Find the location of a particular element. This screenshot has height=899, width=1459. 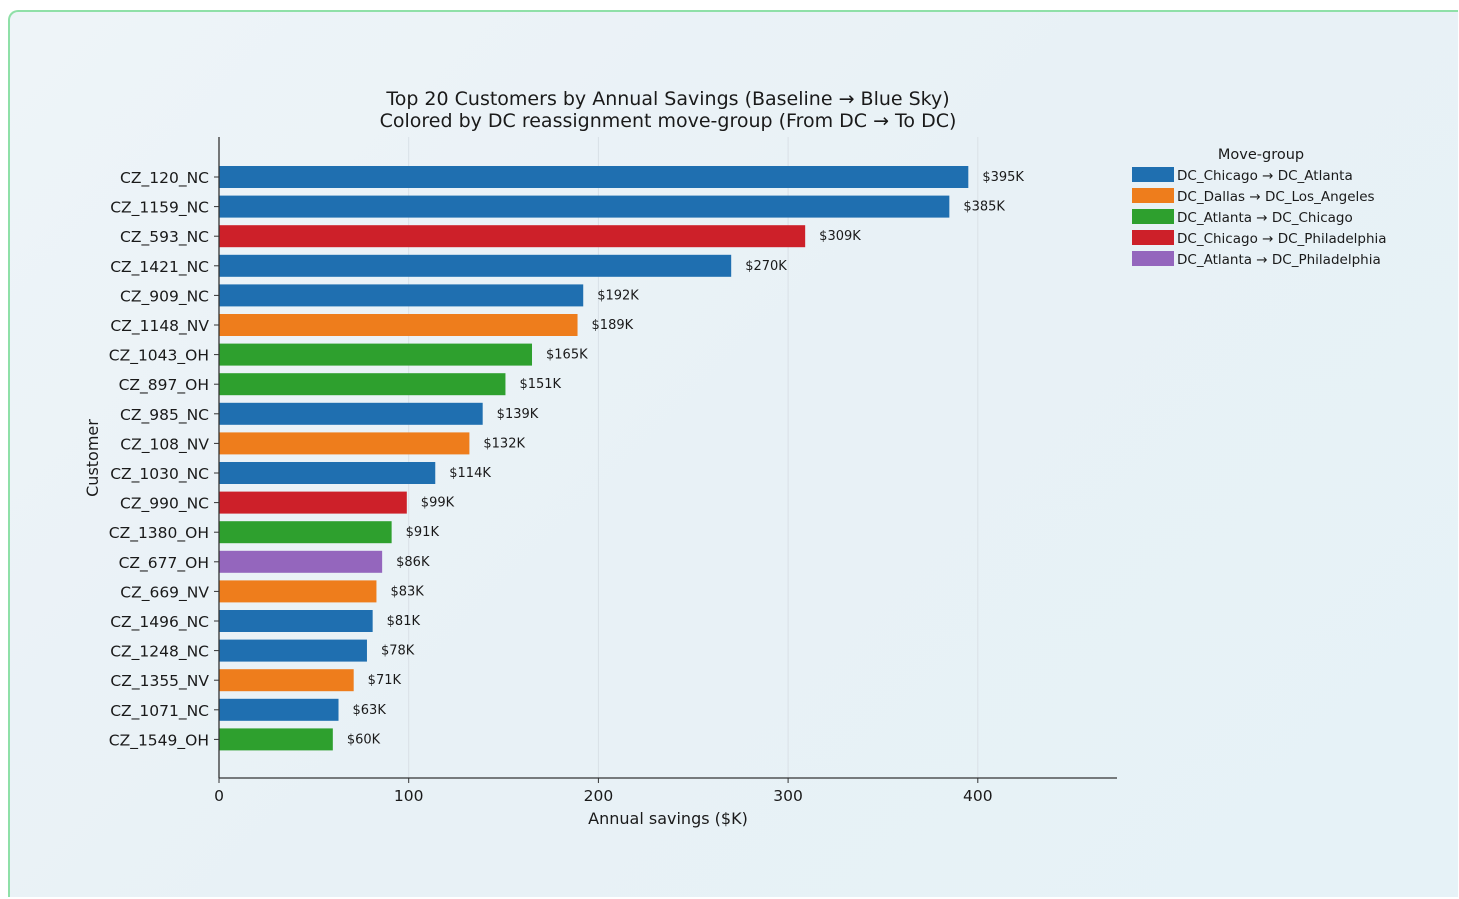

bar-value-label: $270K is located at coordinates (766, 266).